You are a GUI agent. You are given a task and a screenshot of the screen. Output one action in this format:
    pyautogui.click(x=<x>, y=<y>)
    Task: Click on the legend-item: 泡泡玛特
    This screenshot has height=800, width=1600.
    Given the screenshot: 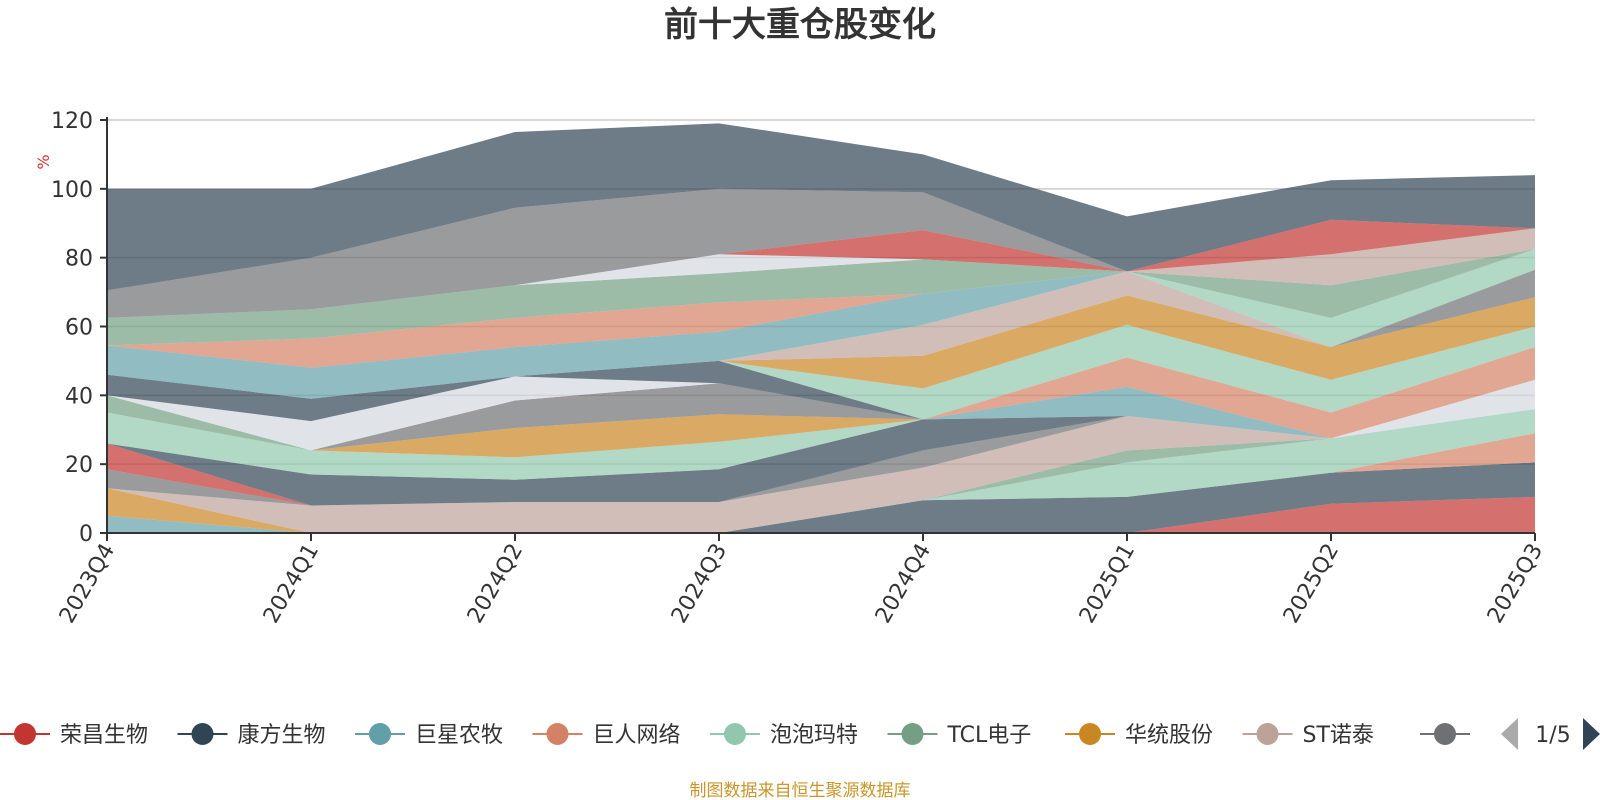 What is the action you would take?
    pyautogui.click(x=784, y=735)
    